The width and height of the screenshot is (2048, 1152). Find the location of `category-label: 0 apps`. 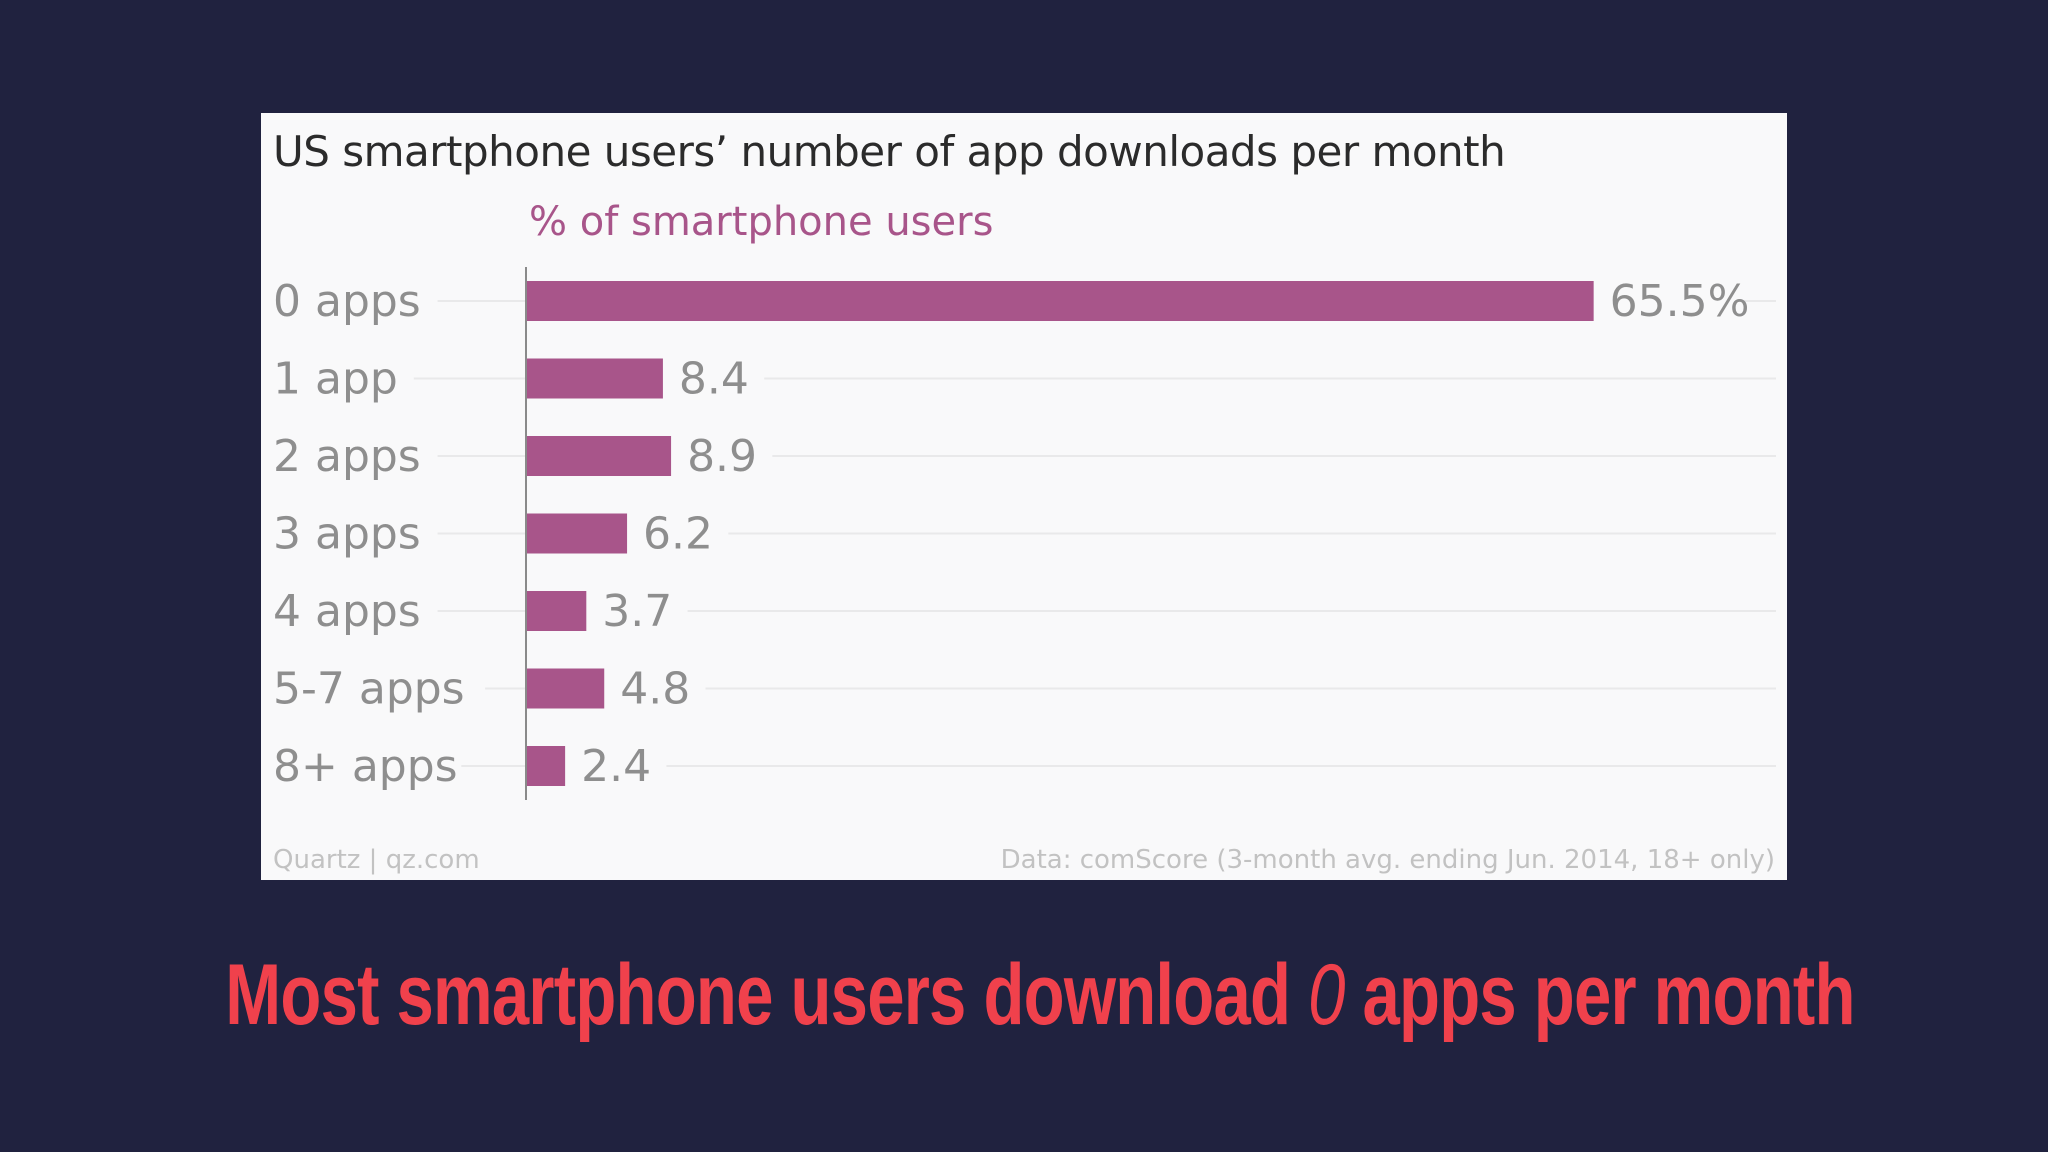

category-label: 0 apps is located at coordinates (347, 301).